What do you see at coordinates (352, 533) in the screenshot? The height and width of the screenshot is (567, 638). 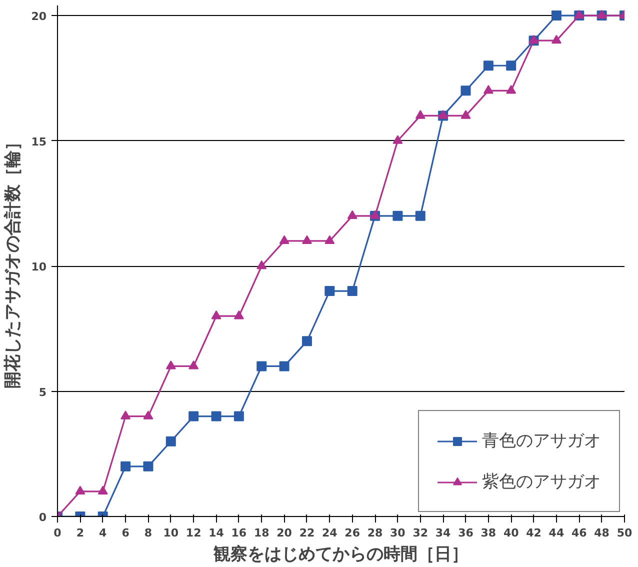 I see `x-tick-label: 26` at bounding box center [352, 533].